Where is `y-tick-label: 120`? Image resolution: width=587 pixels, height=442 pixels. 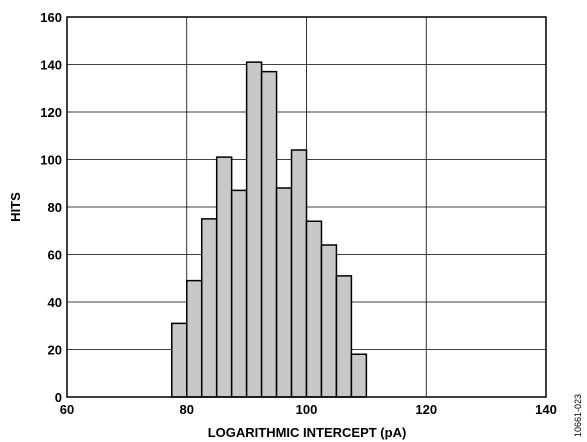 y-tick-label: 120 is located at coordinates (51, 112).